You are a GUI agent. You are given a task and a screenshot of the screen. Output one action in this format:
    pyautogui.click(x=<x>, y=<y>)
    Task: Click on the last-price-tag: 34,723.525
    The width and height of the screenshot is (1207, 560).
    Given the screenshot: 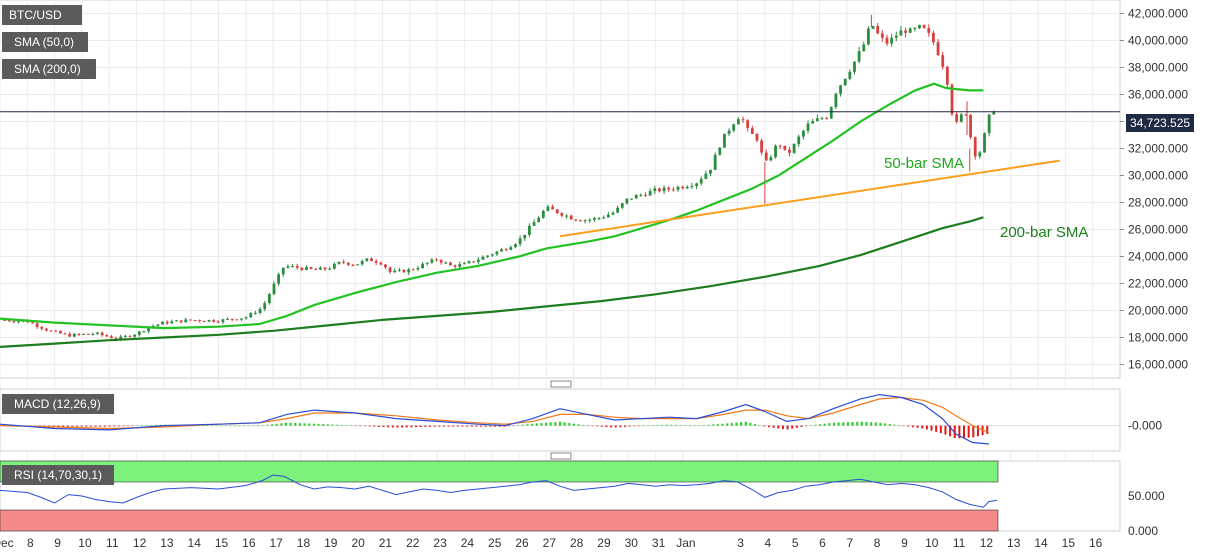 What is the action you would take?
    pyautogui.click(x=1160, y=123)
    